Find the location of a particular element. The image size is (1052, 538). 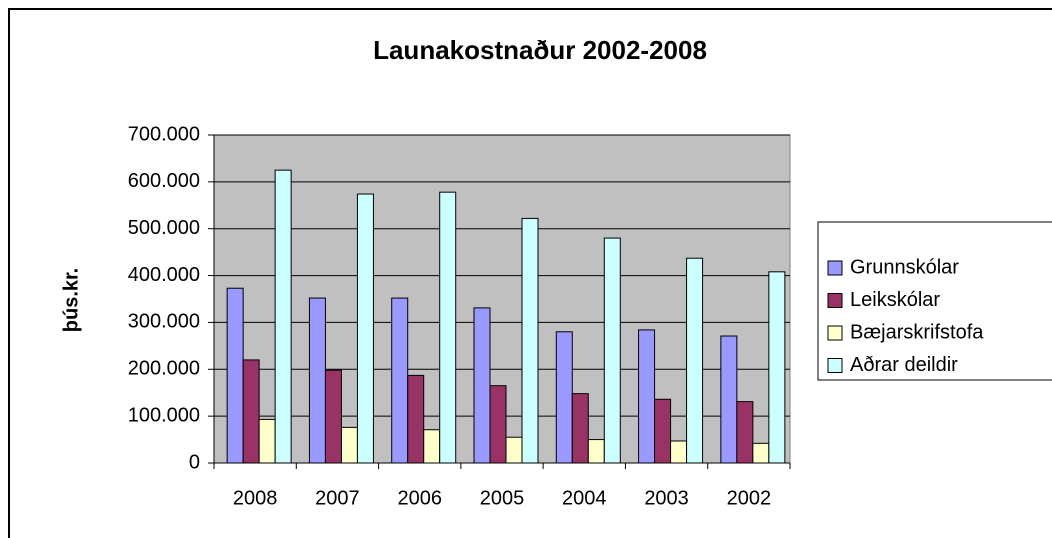

legend-label: Bæjarskrifstofa is located at coordinates (917, 332).